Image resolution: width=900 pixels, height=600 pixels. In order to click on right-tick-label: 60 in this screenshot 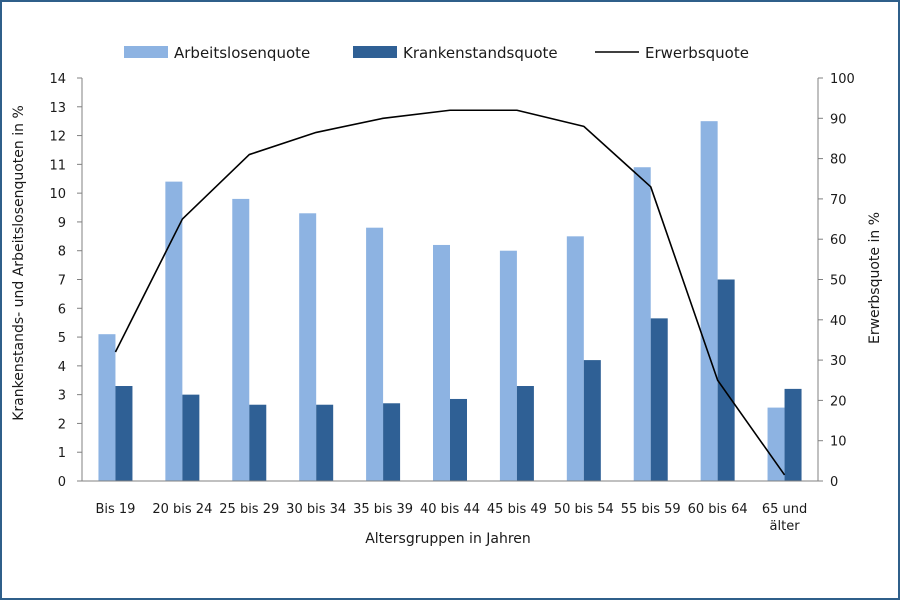, I will do `click(838, 240)`.